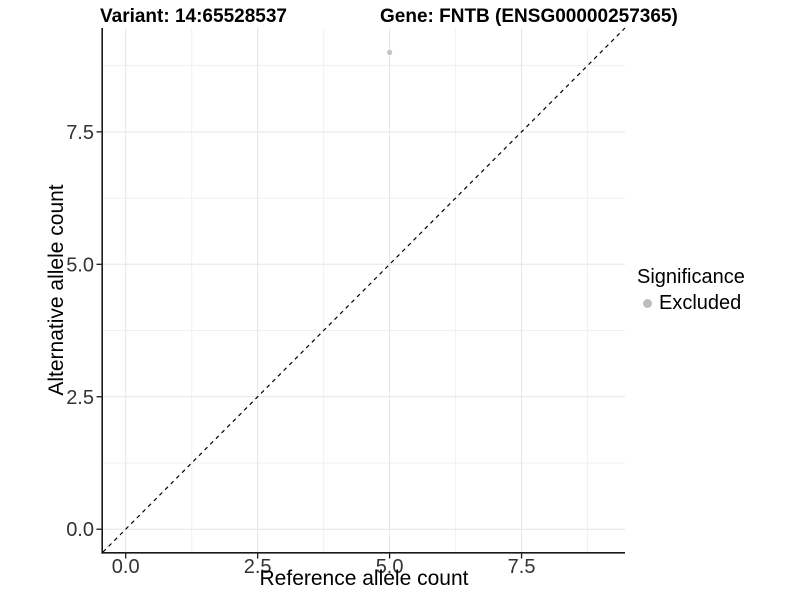 This screenshot has height=600, width=800. Describe the element at coordinates (80, 133) in the screenshot. I see `y-tick-label: 7.5` at that location.